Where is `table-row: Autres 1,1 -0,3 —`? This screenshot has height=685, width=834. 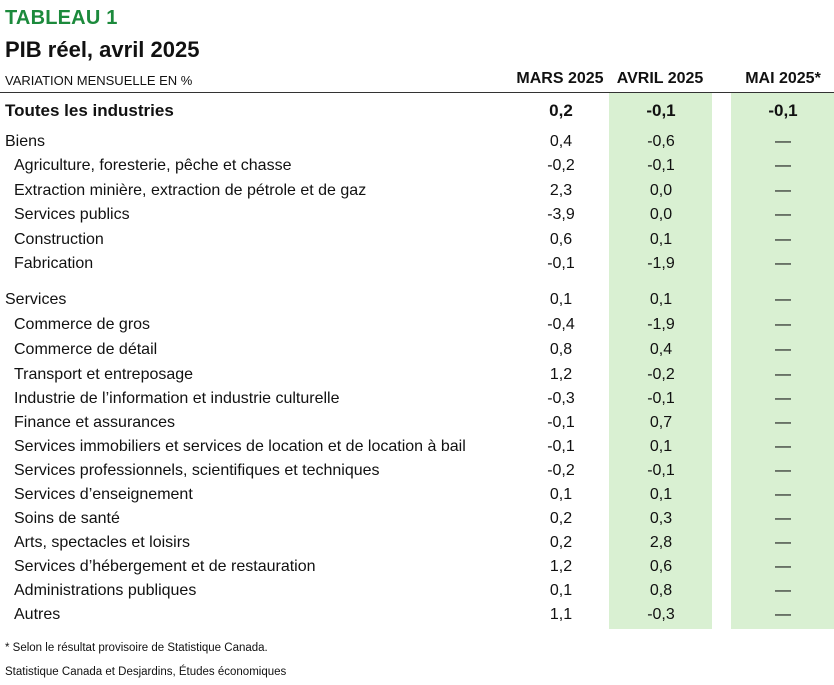 table-row: Autres 1,1 -0,3 — is located at coordinates (417, 618).